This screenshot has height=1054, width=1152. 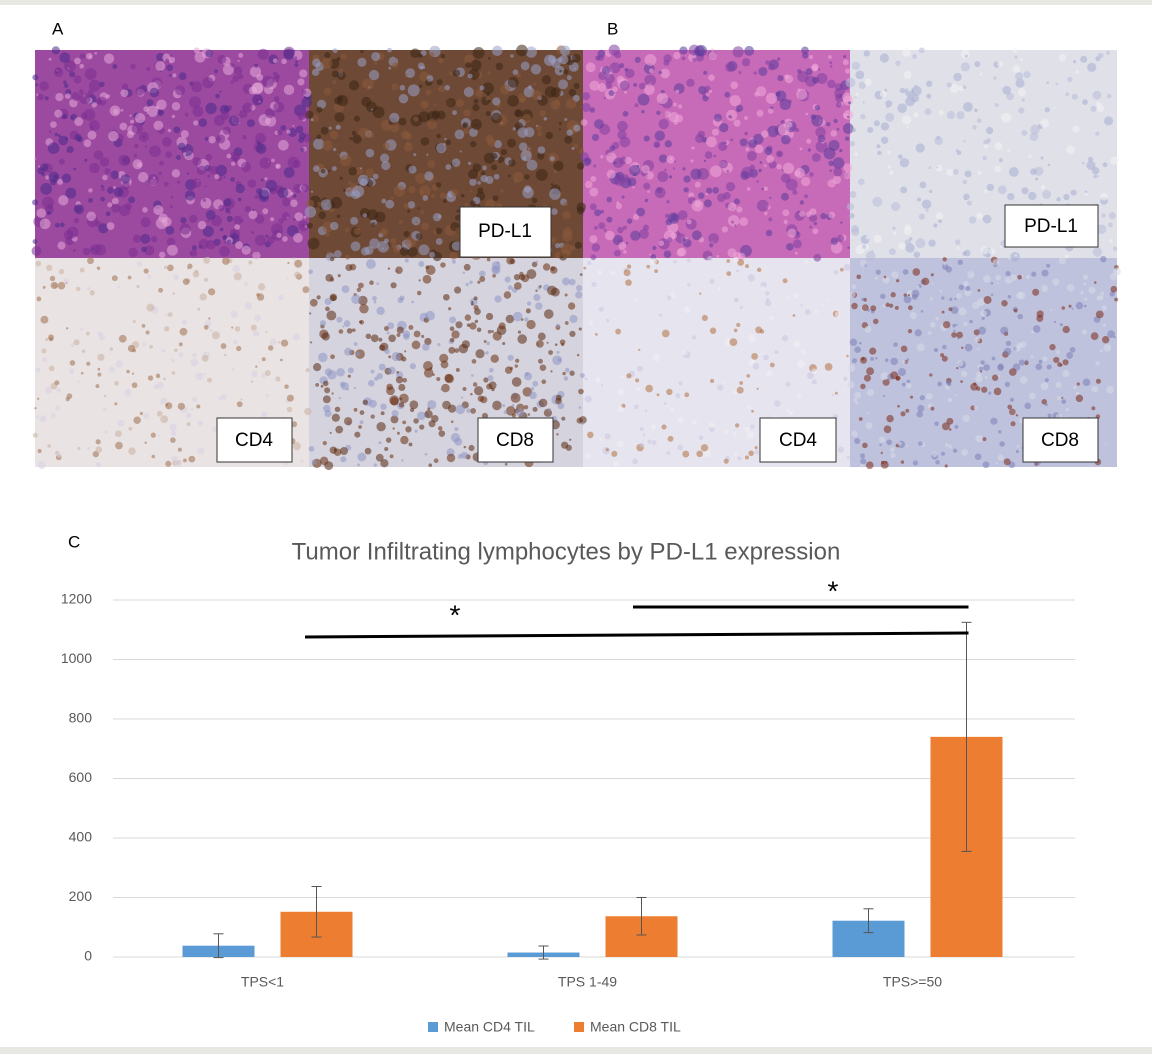 I want to click on tile-label: PD-L1, so click(x=505, y=231).